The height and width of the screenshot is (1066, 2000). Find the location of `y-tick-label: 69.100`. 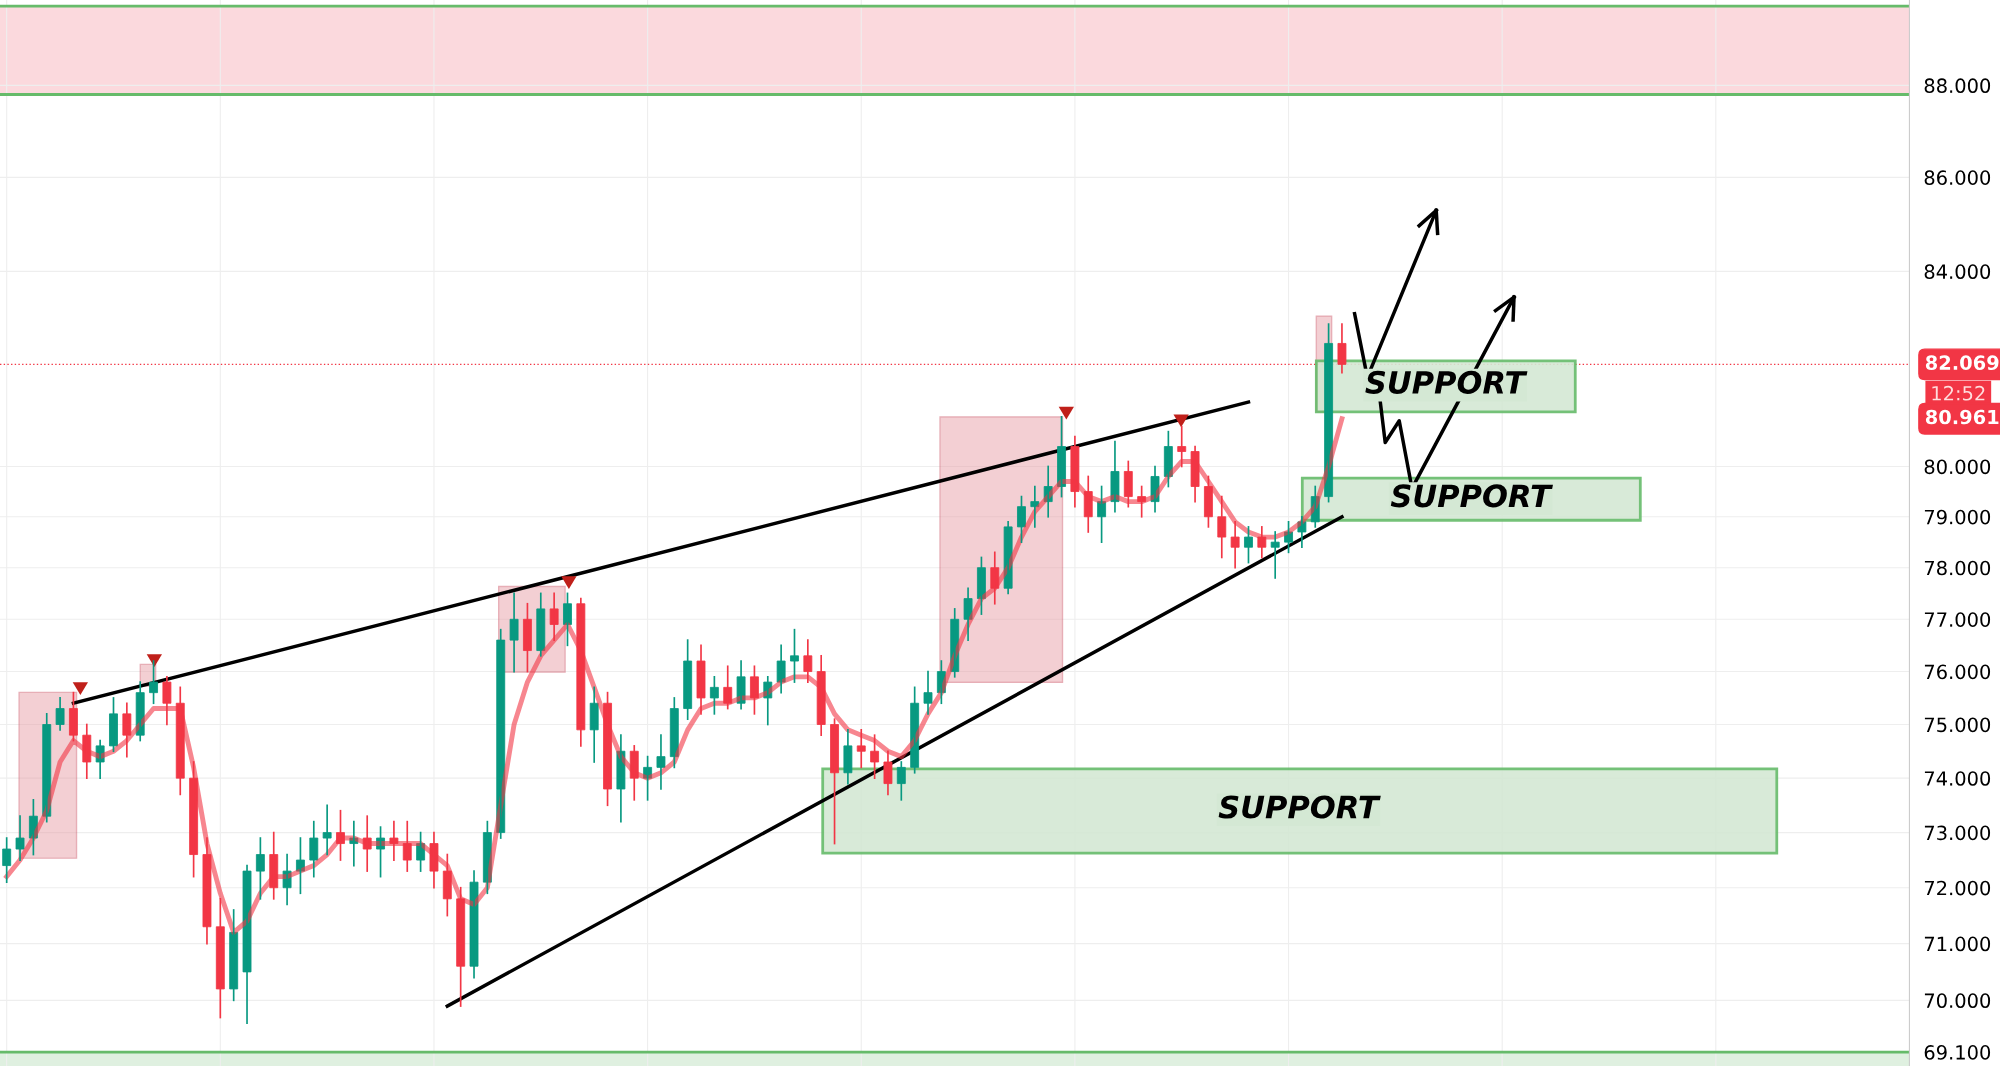

y-tick-label: 69.100 is located at coordinates (1957, 1052).